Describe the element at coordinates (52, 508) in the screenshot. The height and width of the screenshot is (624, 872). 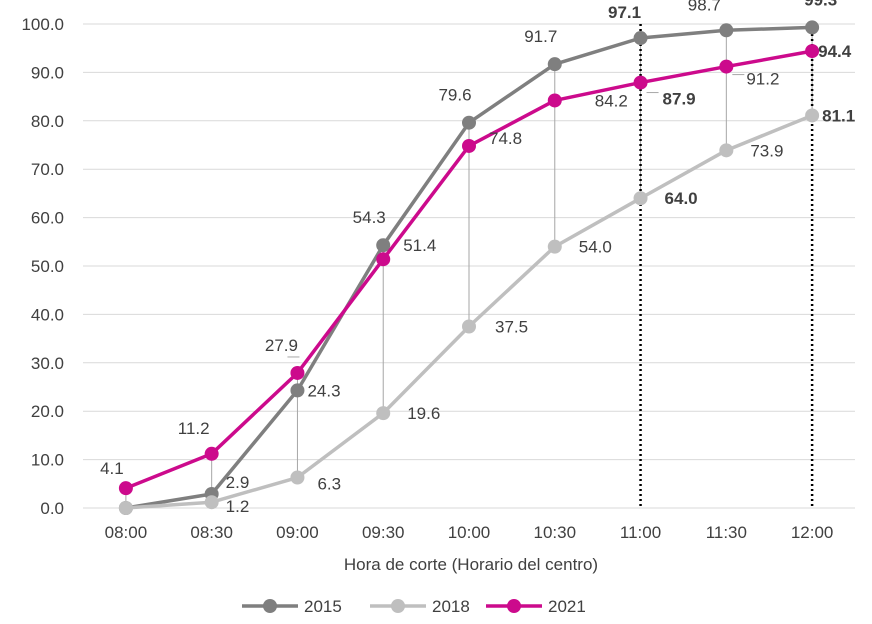
I see `y-tick-label: 0.0` at that location.